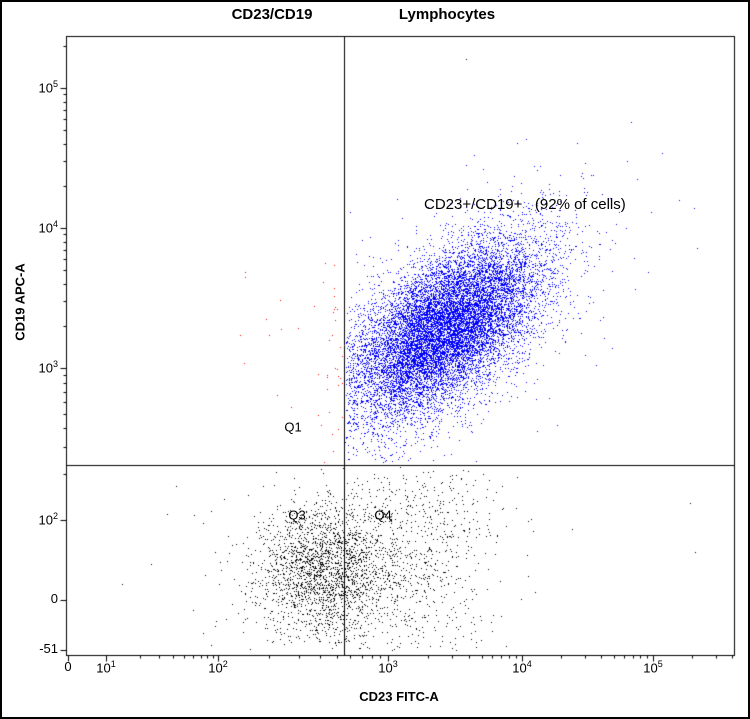  Describe the element at coordinates (48, 519) in the screenshot. I see `y-tick-label-102: 10²` at that location.